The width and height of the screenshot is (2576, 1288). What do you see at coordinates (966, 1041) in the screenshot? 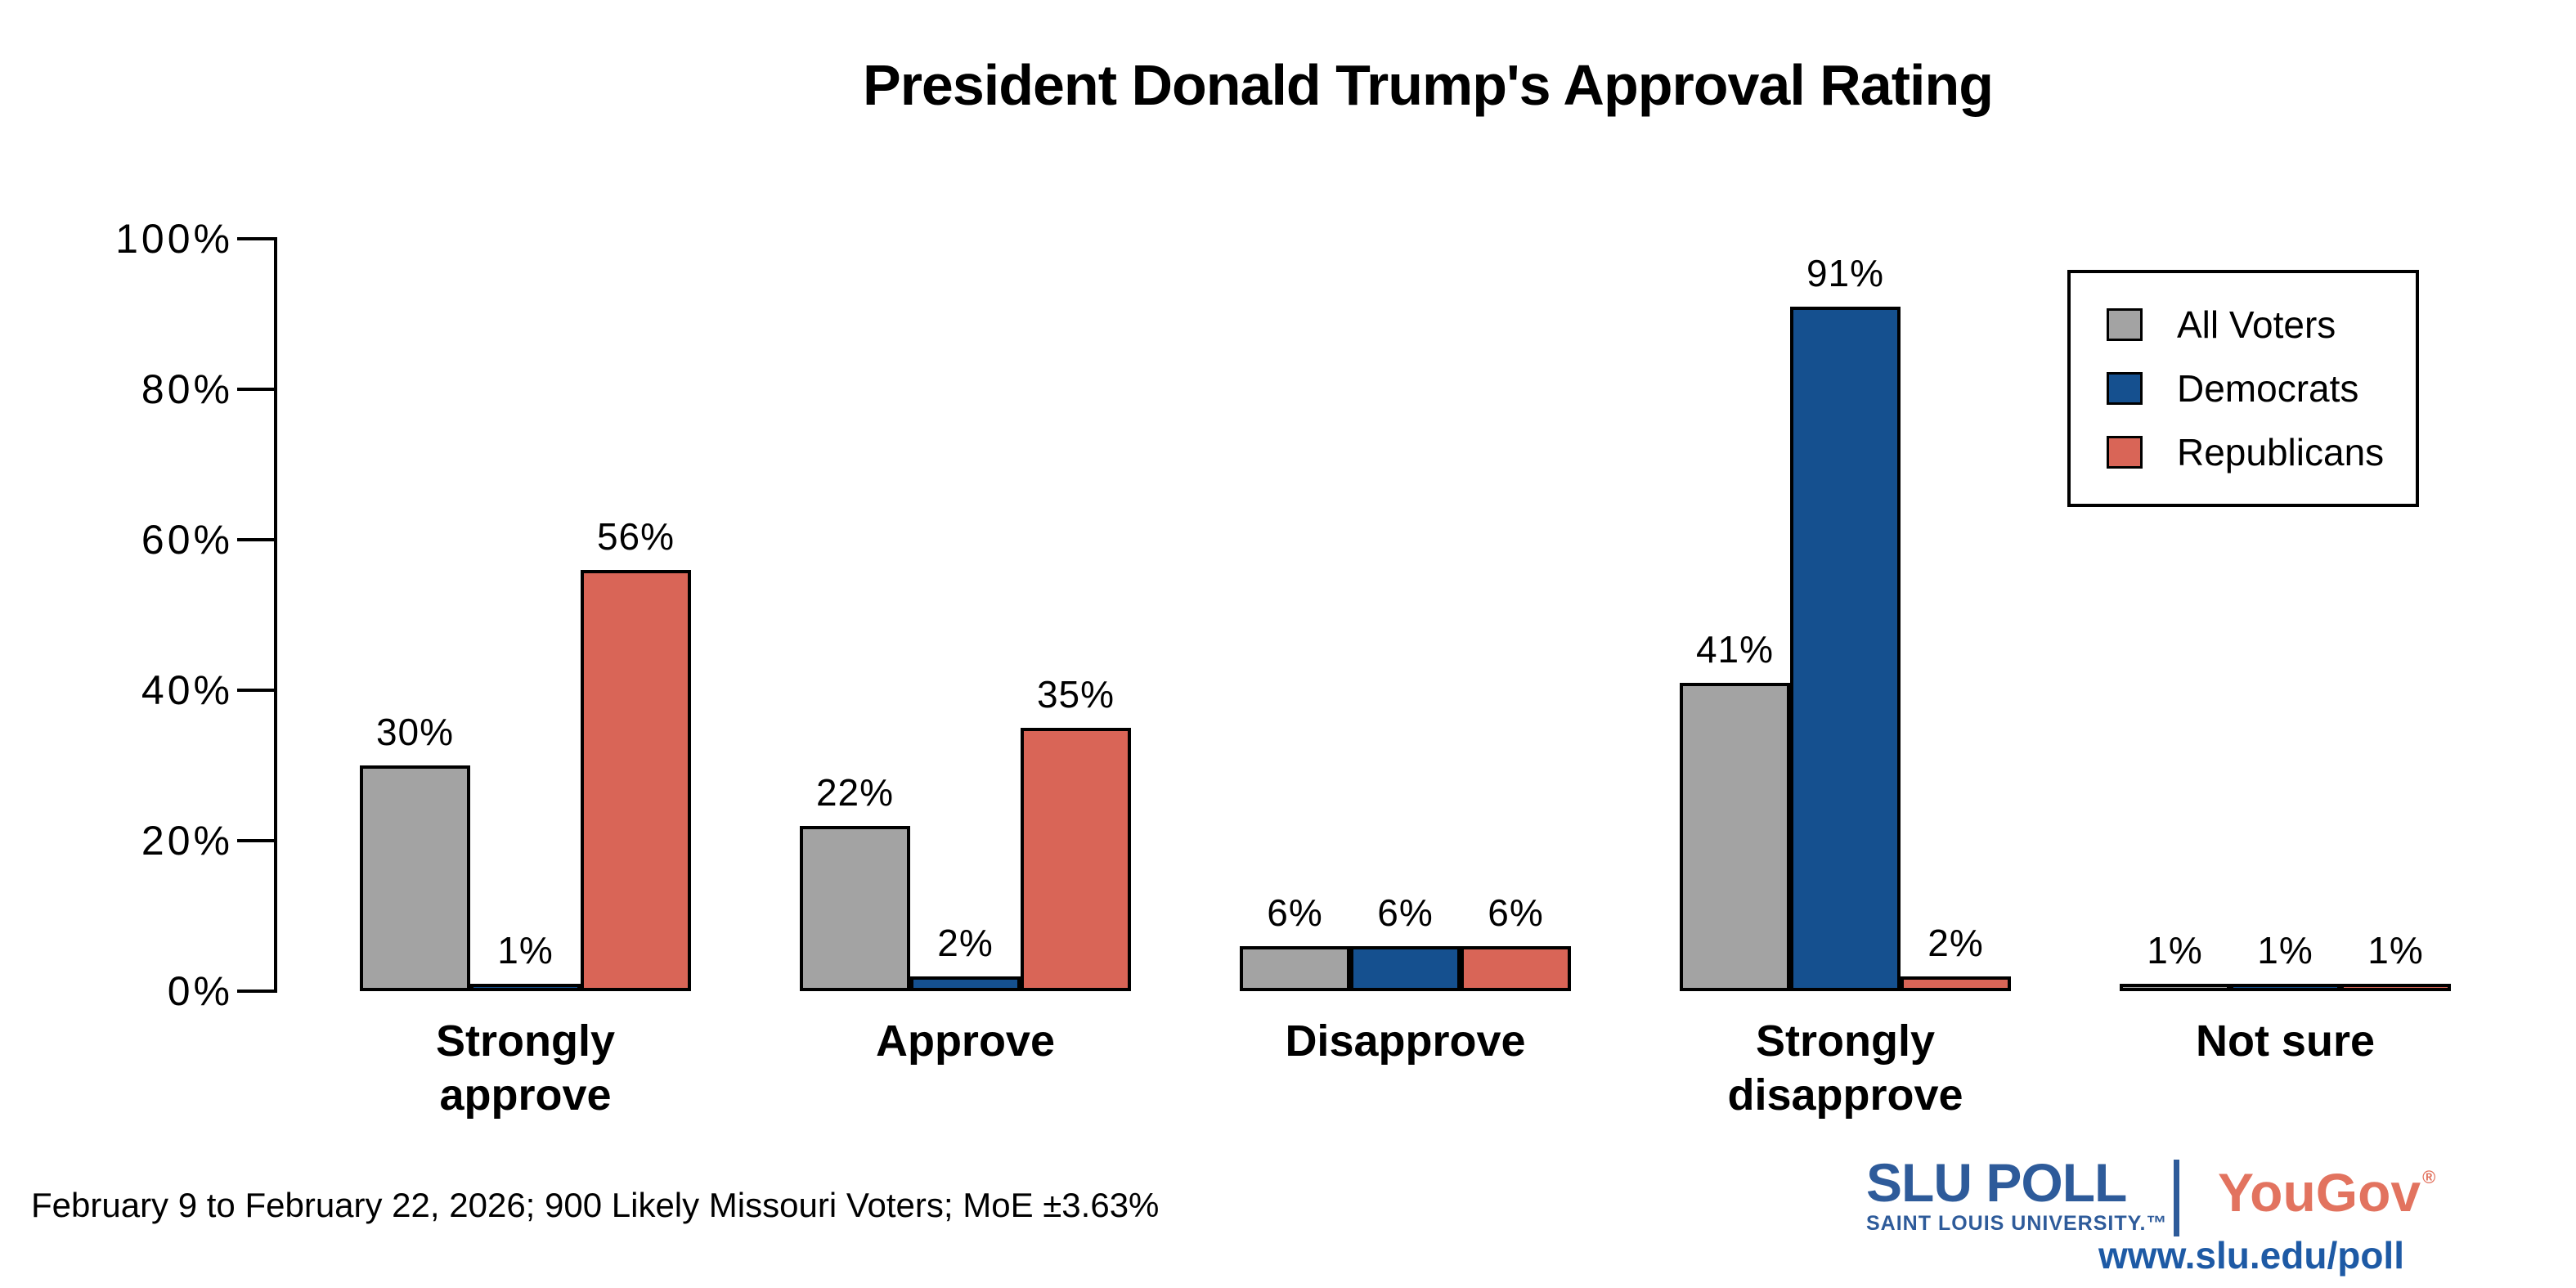
I see `category-label: Approve` at bounding box center [966, 1041].